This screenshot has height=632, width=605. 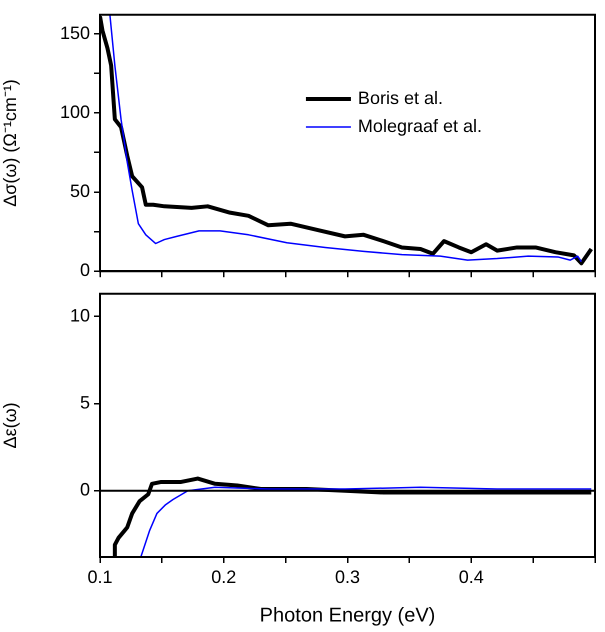 What do you see at coordinates (223, 576) in the screenshot?
I see `x-tick-label: 0.2` at bounding box center [223, 576].